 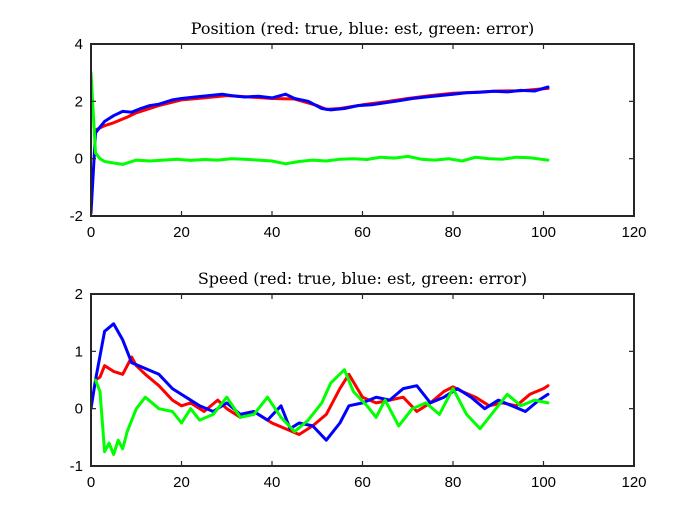 What do you see at coordinates (633, 482) in the screenshot?
I see `speed-x-tick-label: 120` at bounding box center [633, 482].